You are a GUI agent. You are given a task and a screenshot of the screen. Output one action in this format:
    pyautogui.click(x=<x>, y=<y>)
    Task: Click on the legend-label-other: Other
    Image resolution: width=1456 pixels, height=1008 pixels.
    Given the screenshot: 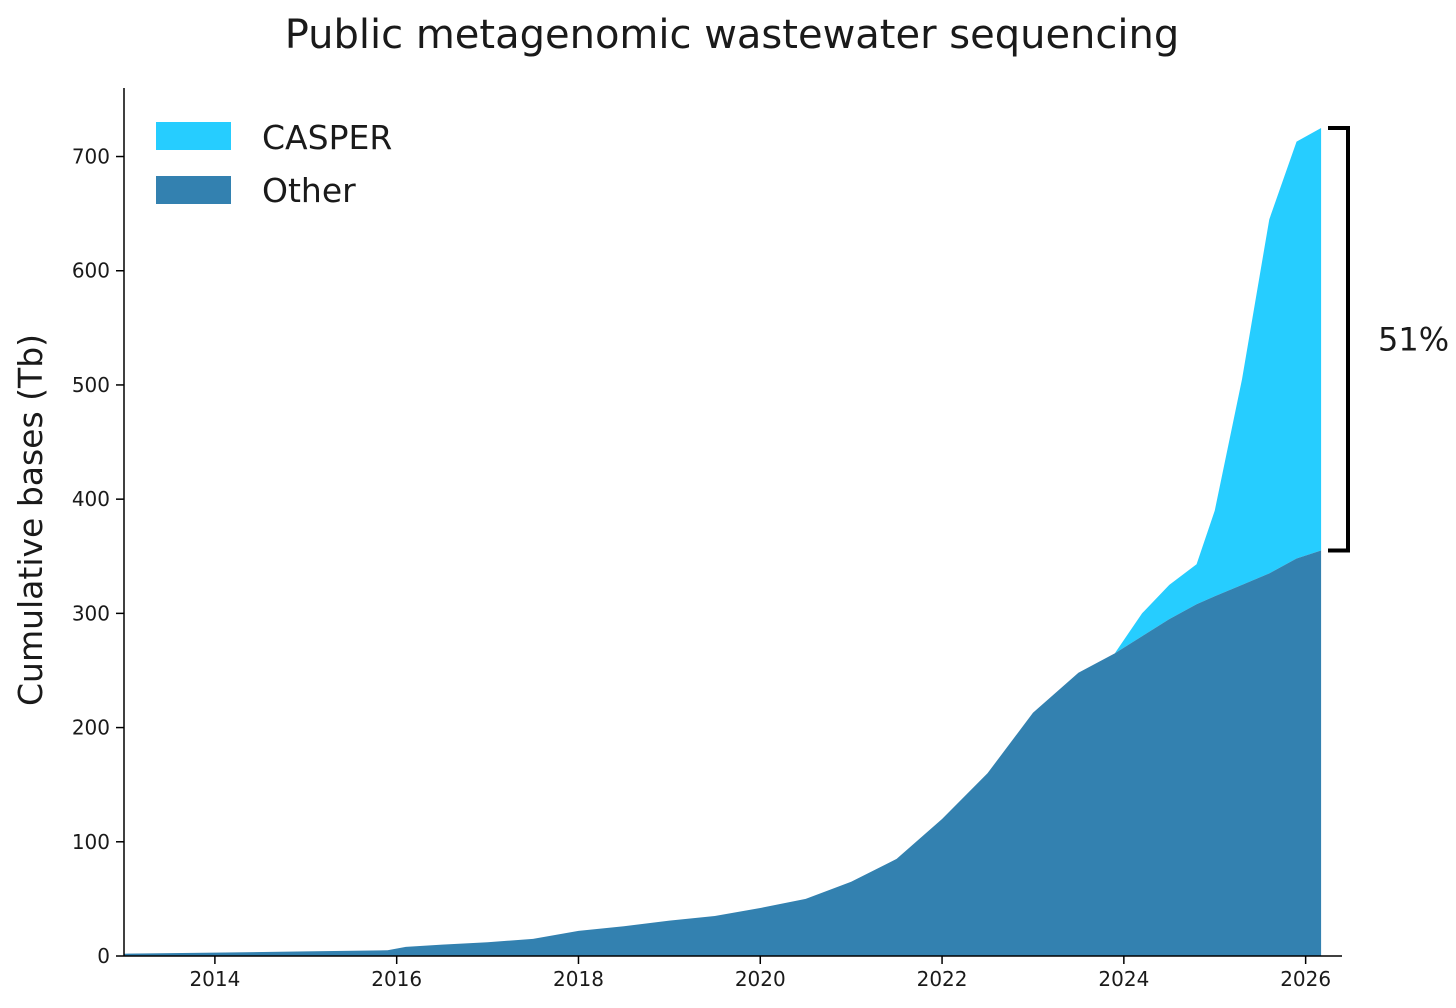 What is the action you would take?
    pyautogui.click(x=309, y=190)
    